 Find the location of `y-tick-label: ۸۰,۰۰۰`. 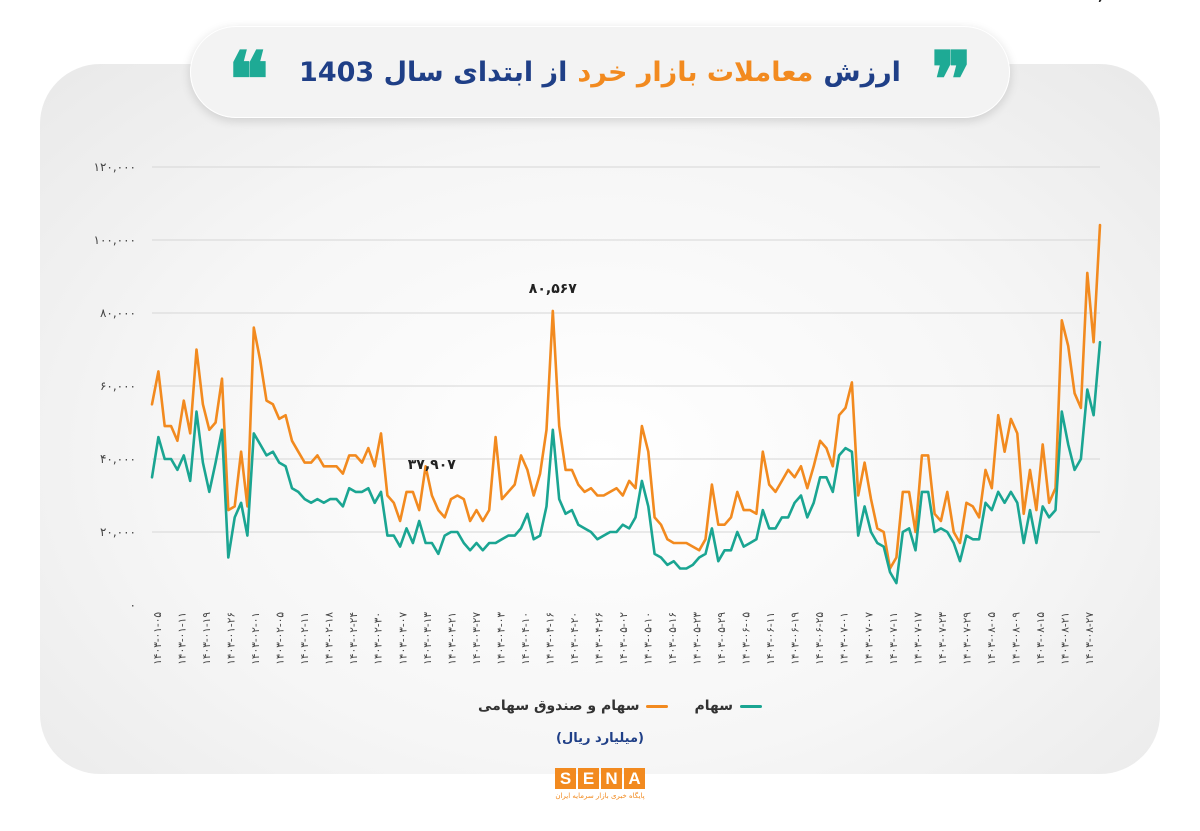

y-tick-label: ۸۰,۰۰۰ is located at coordinates (118, 313).